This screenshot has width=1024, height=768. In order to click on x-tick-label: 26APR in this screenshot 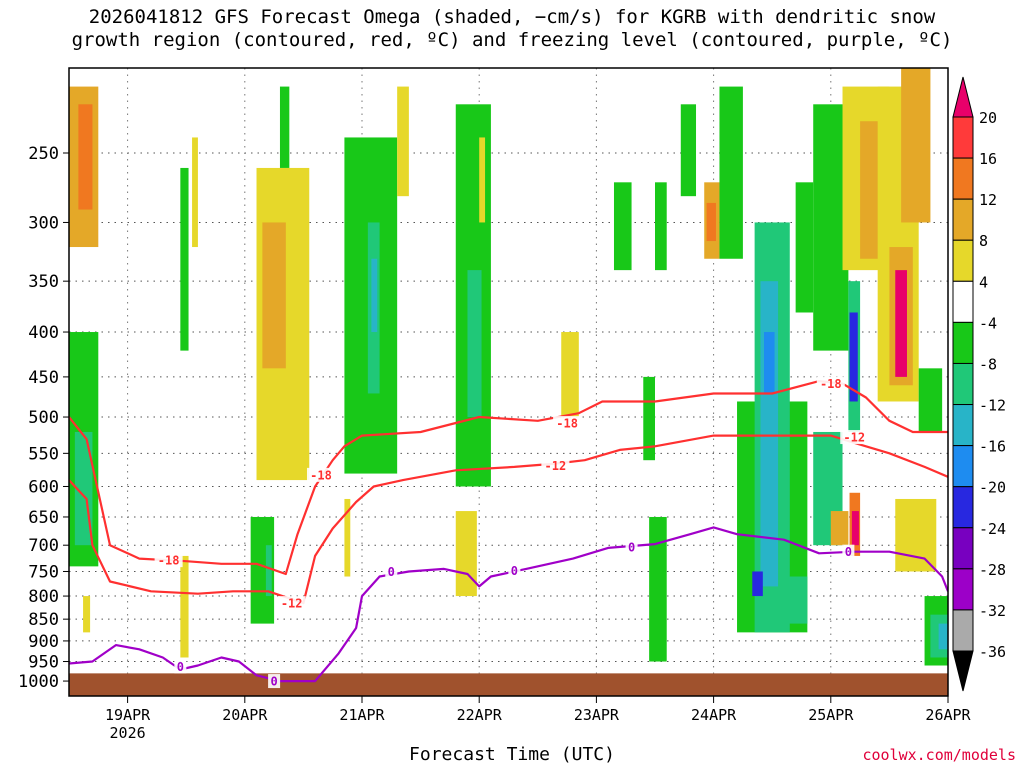, I will do `click(948, 715)`.